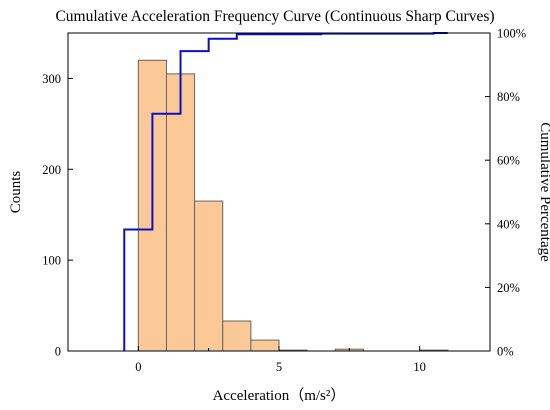 The height and width of the screenshot is (410, 550). Describe the element at coordinates (508, 97) in the screenshot. I see `y2-tick-label: 80%` at that location.